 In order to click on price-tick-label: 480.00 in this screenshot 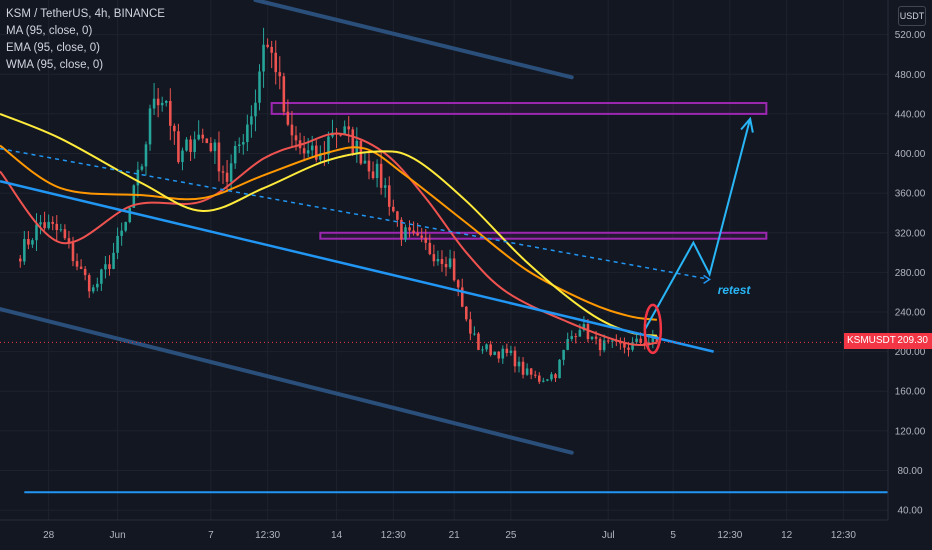, I will do `click(910, 75)`.